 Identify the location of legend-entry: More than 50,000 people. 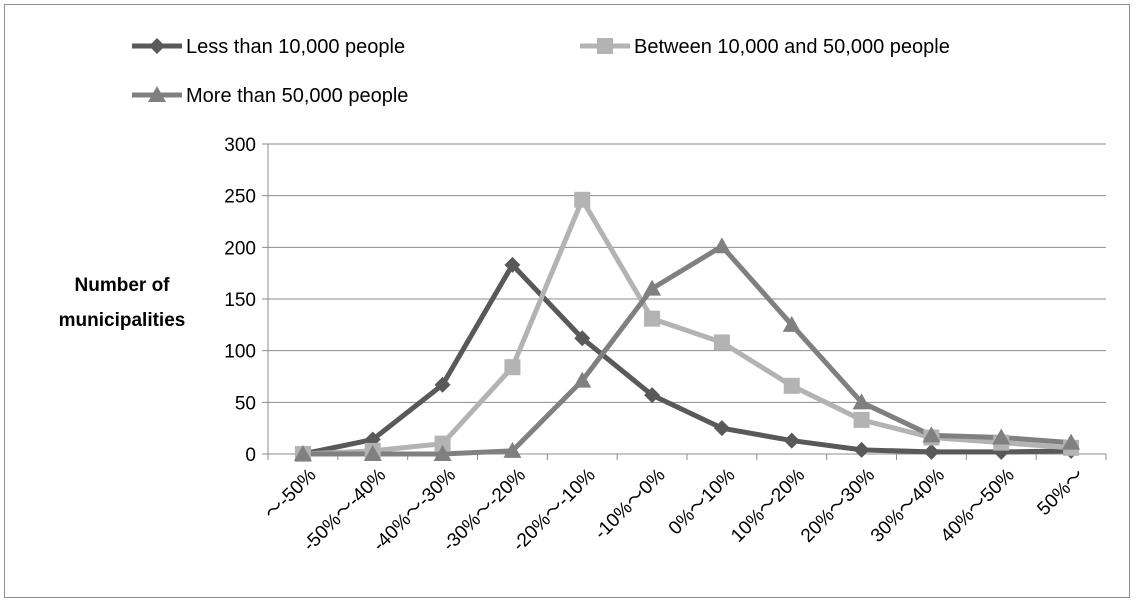
(297, 96).